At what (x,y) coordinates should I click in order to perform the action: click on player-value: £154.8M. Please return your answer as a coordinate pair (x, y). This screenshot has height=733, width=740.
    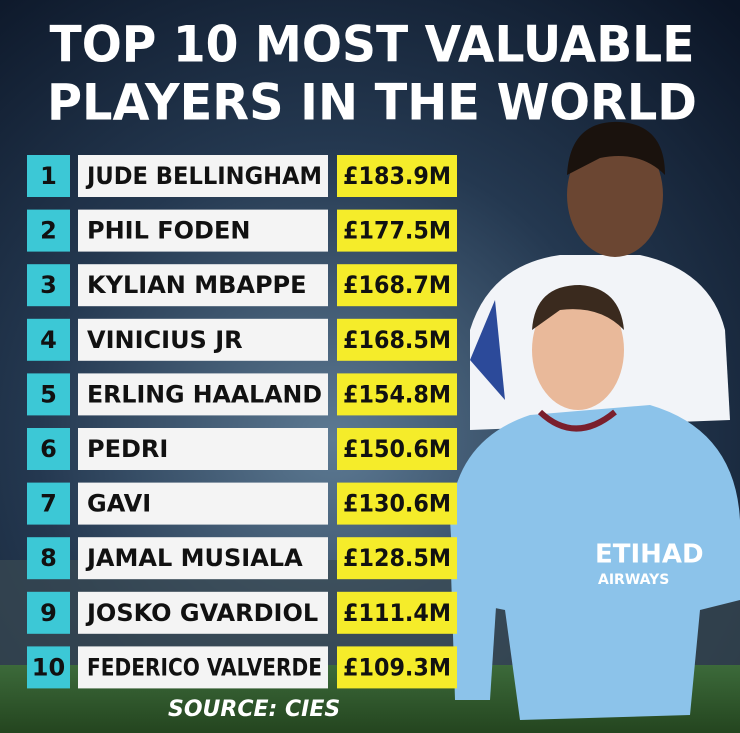
    Looking at the image, I should click on (397, 394).